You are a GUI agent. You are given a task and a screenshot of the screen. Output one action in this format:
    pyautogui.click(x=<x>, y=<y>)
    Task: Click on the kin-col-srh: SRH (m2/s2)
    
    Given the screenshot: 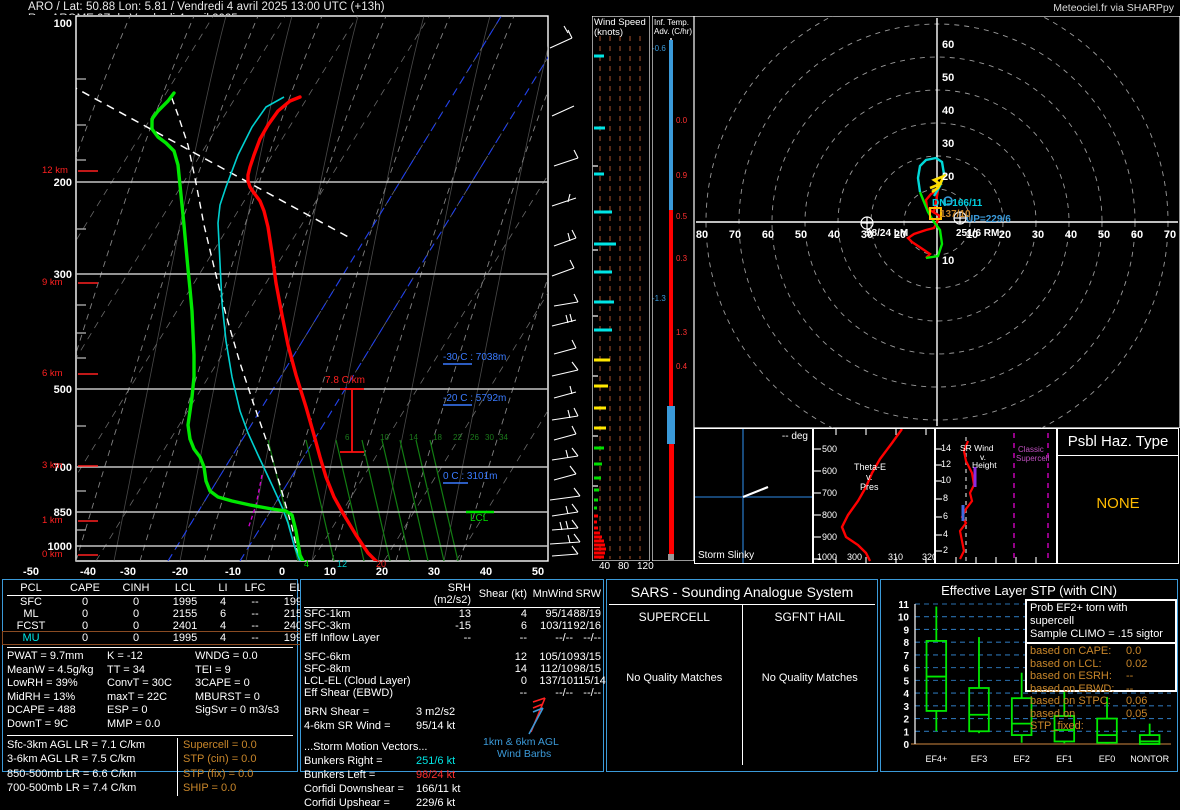 What is the action you would take?
    pyautogui.click(x=452, y=594)
    